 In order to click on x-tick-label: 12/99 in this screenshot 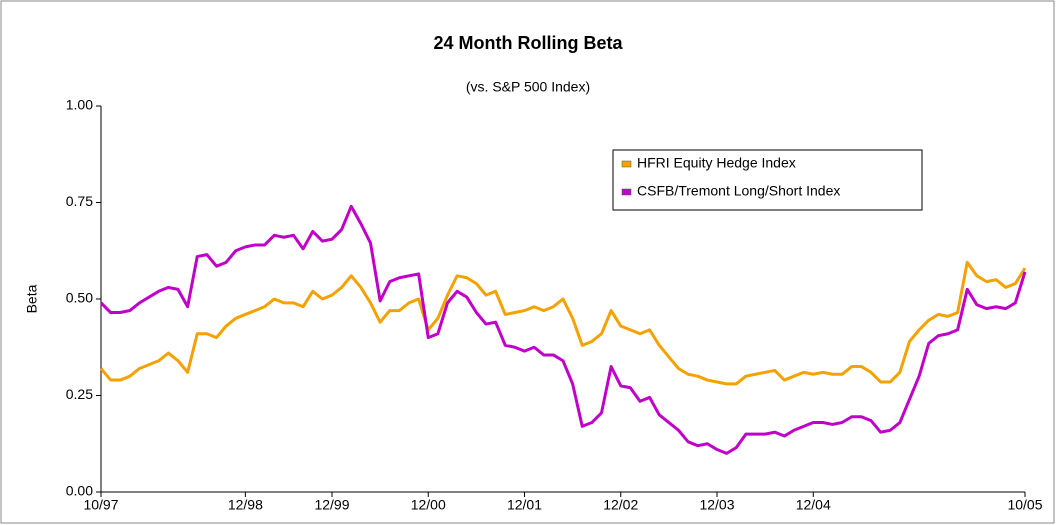, I will do `click(331, 505)`.